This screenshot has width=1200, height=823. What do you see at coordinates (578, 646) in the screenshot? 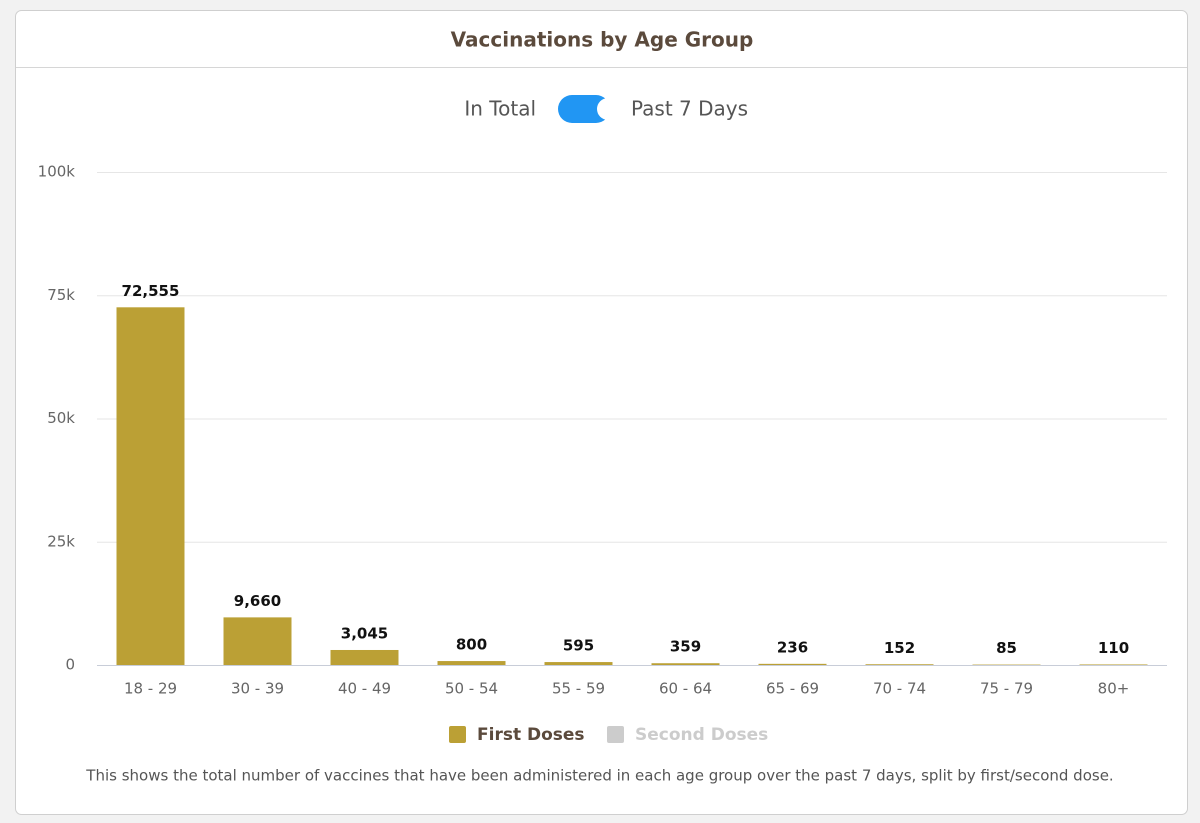
I see `data-label: 595` at bounding box center [578, 646].